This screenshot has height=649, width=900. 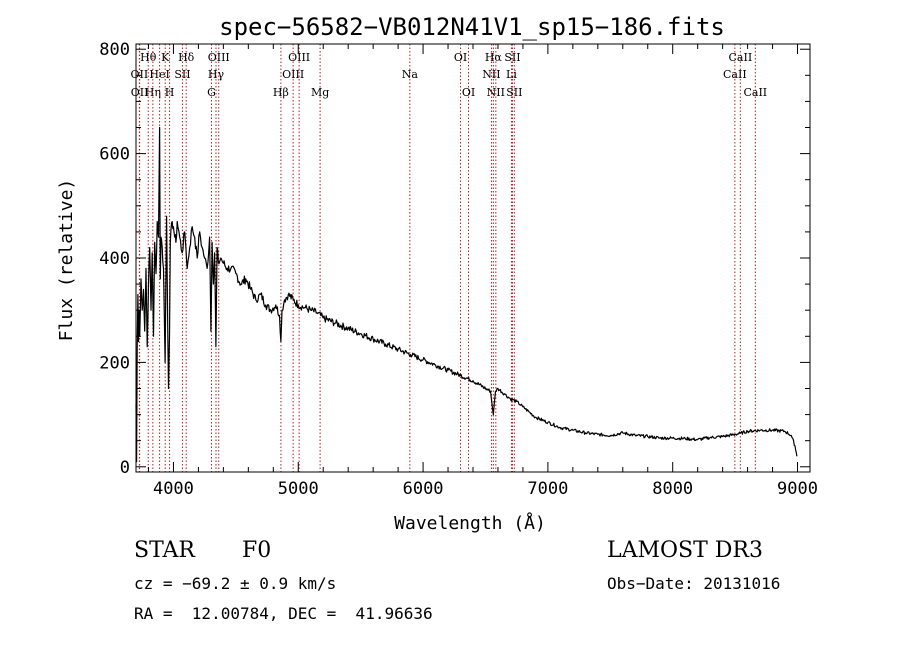 What do you see at coordinates (468, 92) in the screenshot?
I see `line-marker-label-18: OI` at bounding box center [468, 92].